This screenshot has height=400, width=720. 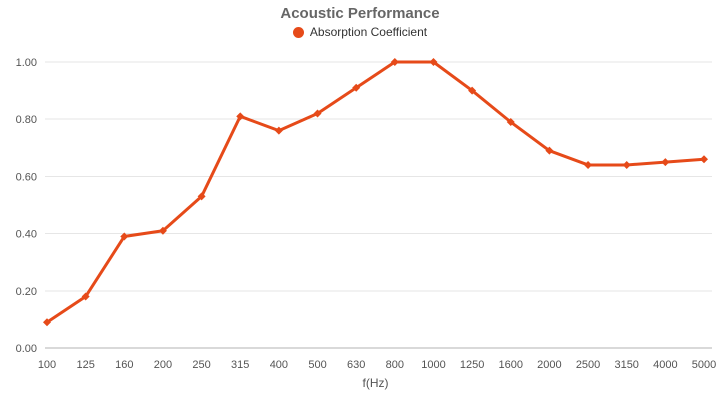 I want to click on y-tick-label: 0.80, so click(x=26, y=120).